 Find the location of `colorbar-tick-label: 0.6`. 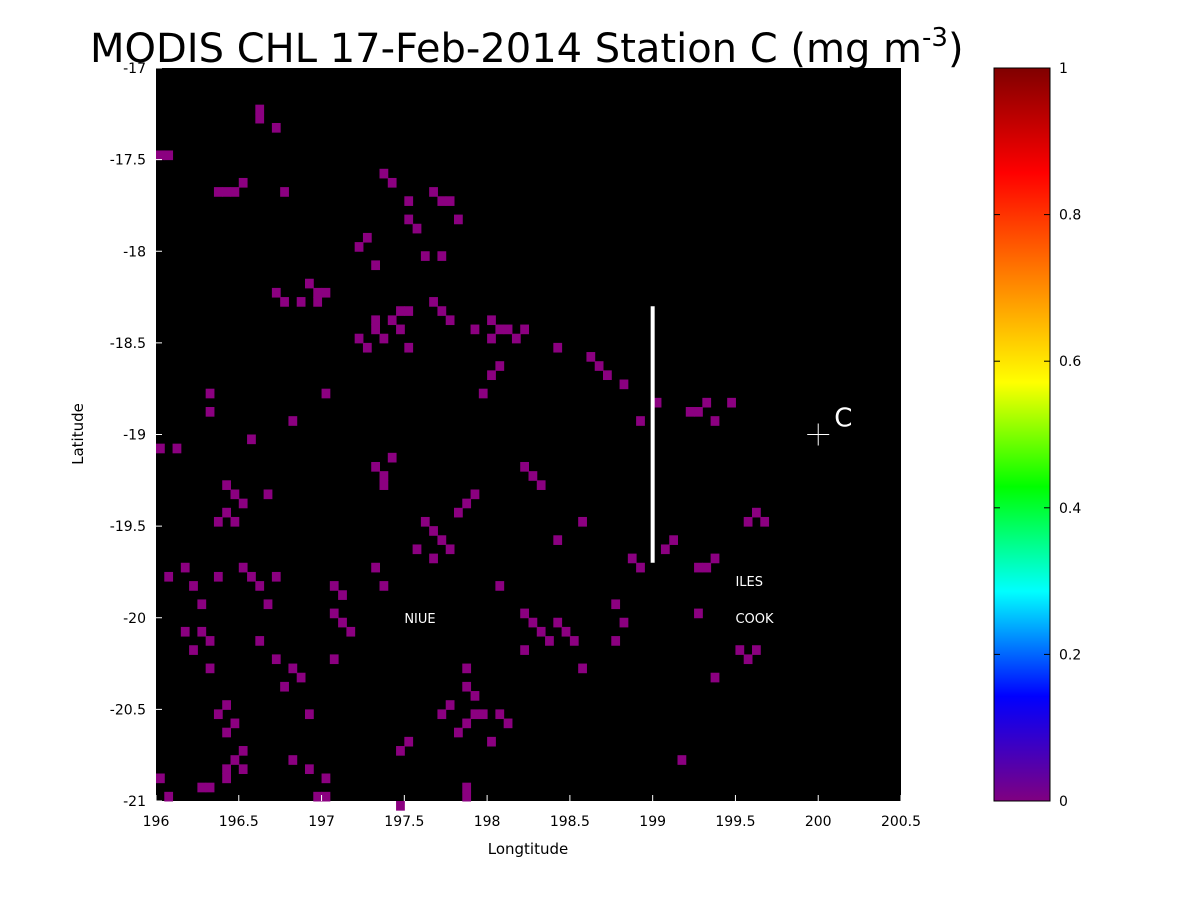

colorbar-tick-label: 0.6 is located at coordinates (1070, 362).